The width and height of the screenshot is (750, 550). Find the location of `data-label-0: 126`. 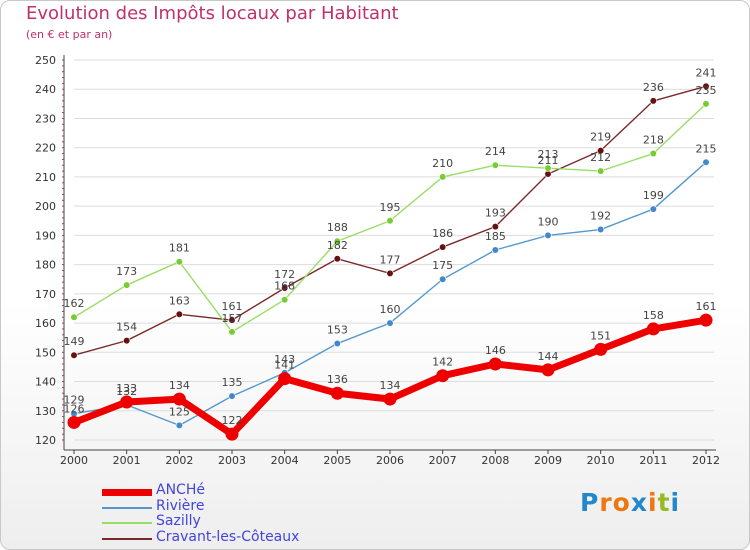

data-label-0: 126 is located at coordinates (74, 408).